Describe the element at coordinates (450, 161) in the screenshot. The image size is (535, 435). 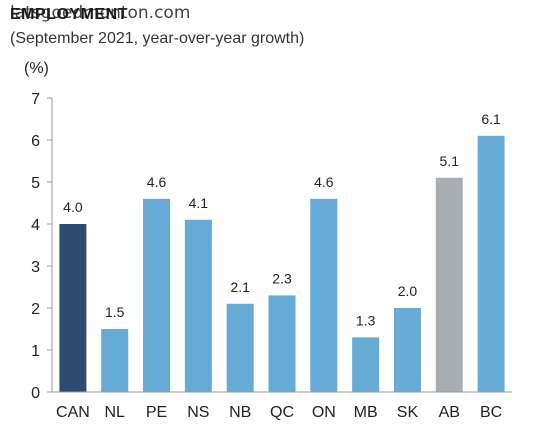
I see `data-label-ab: 5.1` at that location.